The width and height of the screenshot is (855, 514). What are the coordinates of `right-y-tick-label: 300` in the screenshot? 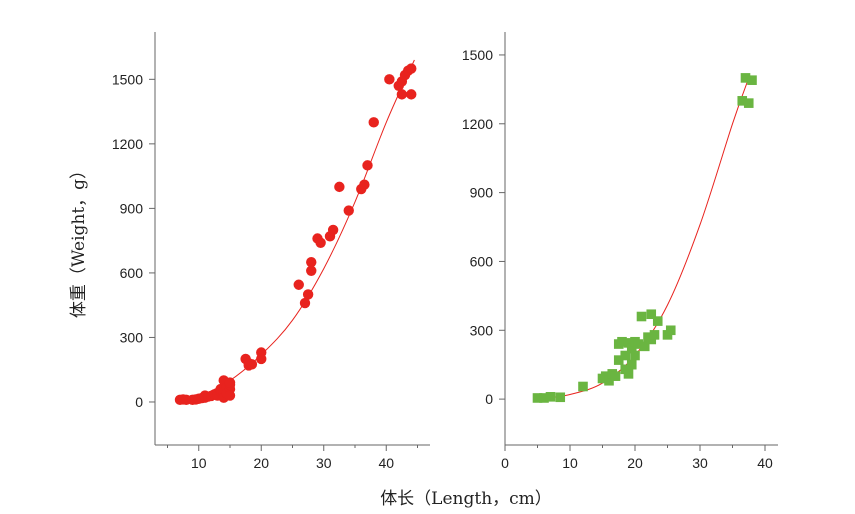 It's located at (482, 330).